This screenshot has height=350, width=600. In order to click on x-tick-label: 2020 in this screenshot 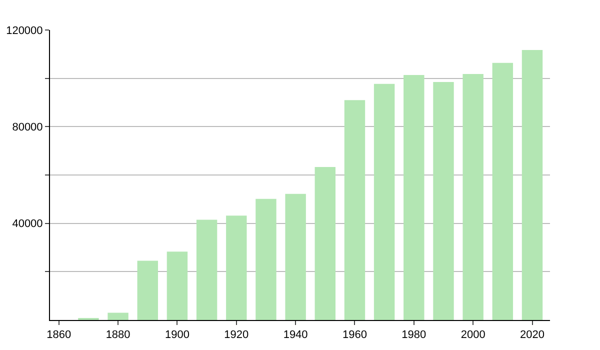, I will do `click(532, 335)`.